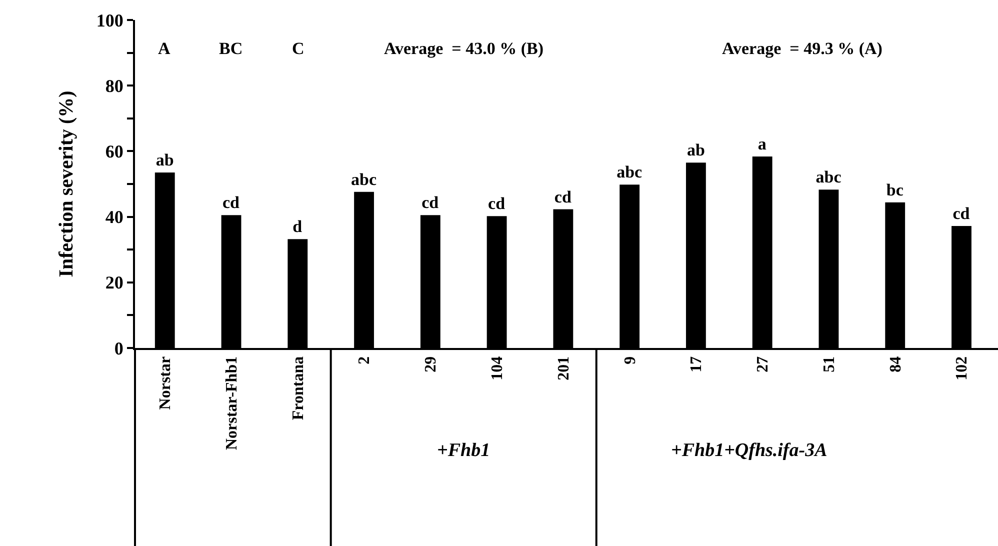 The width and height of the screenshot is (998, 546). Describe the element at coordinates (164, 48) in the screenshot. I see `annotation: A` at that location.